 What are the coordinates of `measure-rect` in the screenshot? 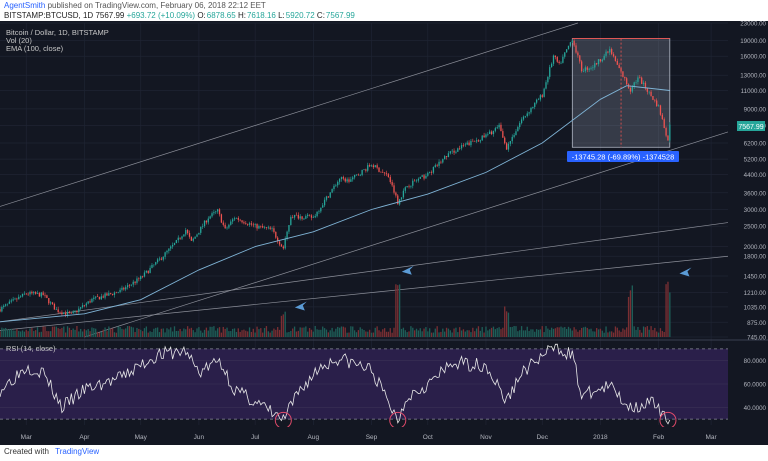 It's located at (621, 93).